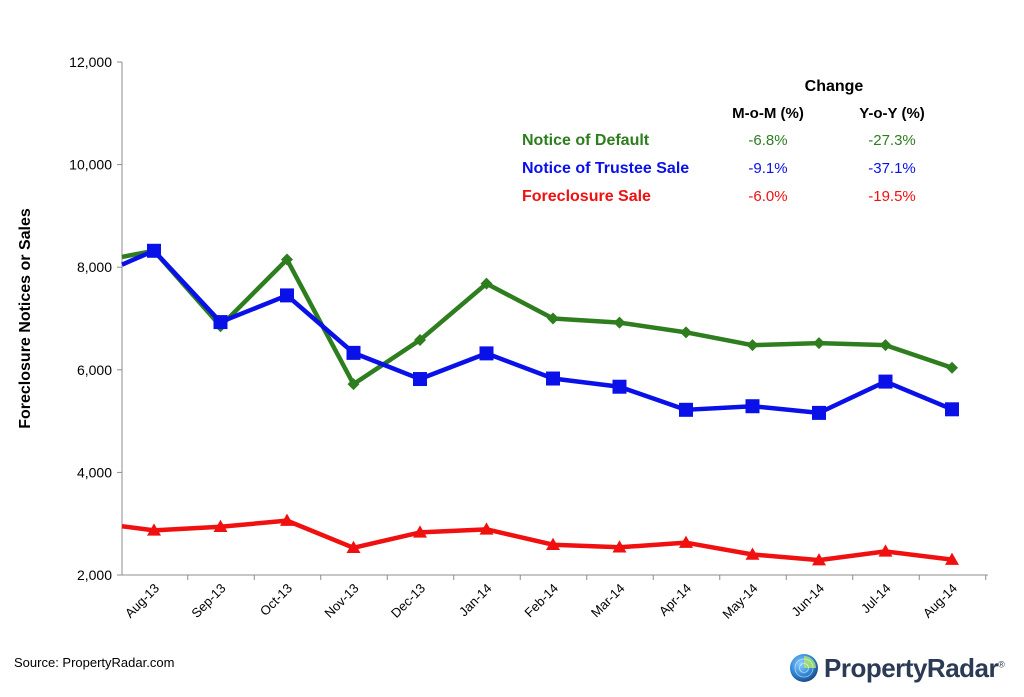 The height and width of the screenshot is (697, 1024). What do you see at coordinates (341, 601) in the screenshot?
I see `x-tick-label: Nov-13` at bounding box center [341, 601].